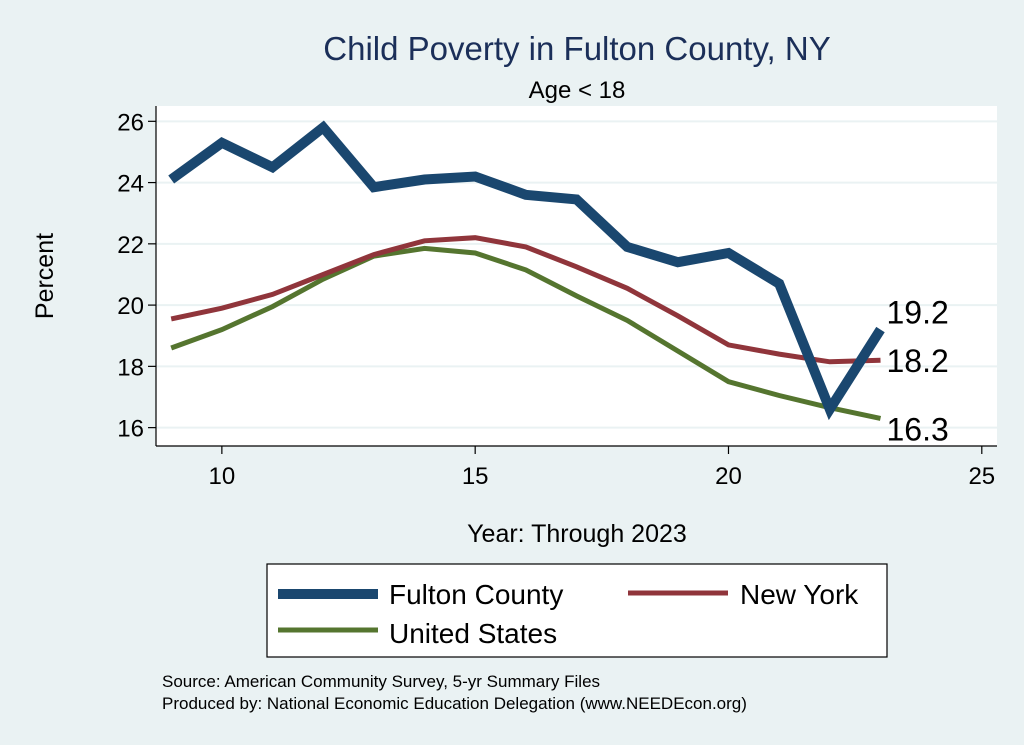 The image size is (1024, 745). I want to click on legend-box, so click(577, 610).